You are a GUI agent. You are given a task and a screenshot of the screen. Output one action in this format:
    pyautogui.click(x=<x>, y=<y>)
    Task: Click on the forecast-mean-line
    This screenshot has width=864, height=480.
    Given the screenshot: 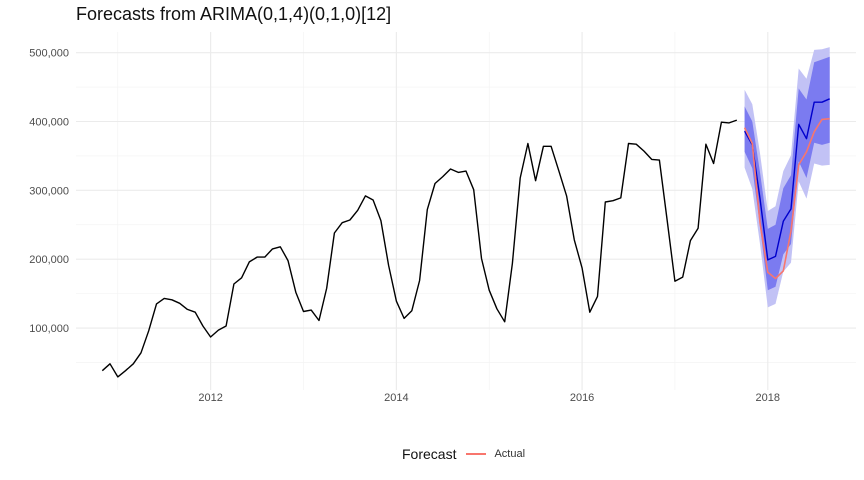 What is the action you would take?
    pyautogui.click(x=786, y=179)
    